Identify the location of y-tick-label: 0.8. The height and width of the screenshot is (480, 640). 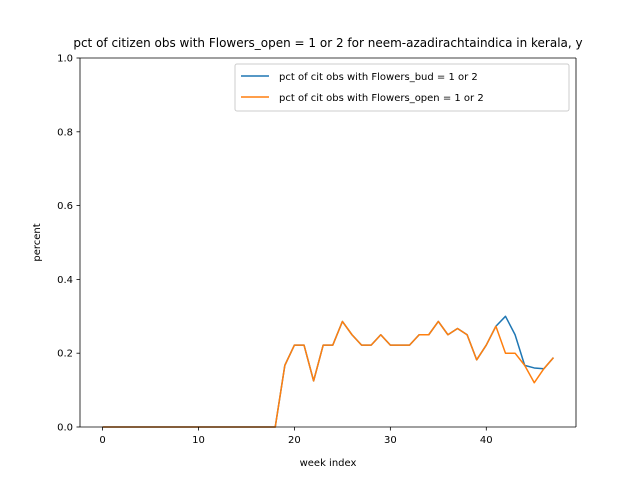
(65, 132).